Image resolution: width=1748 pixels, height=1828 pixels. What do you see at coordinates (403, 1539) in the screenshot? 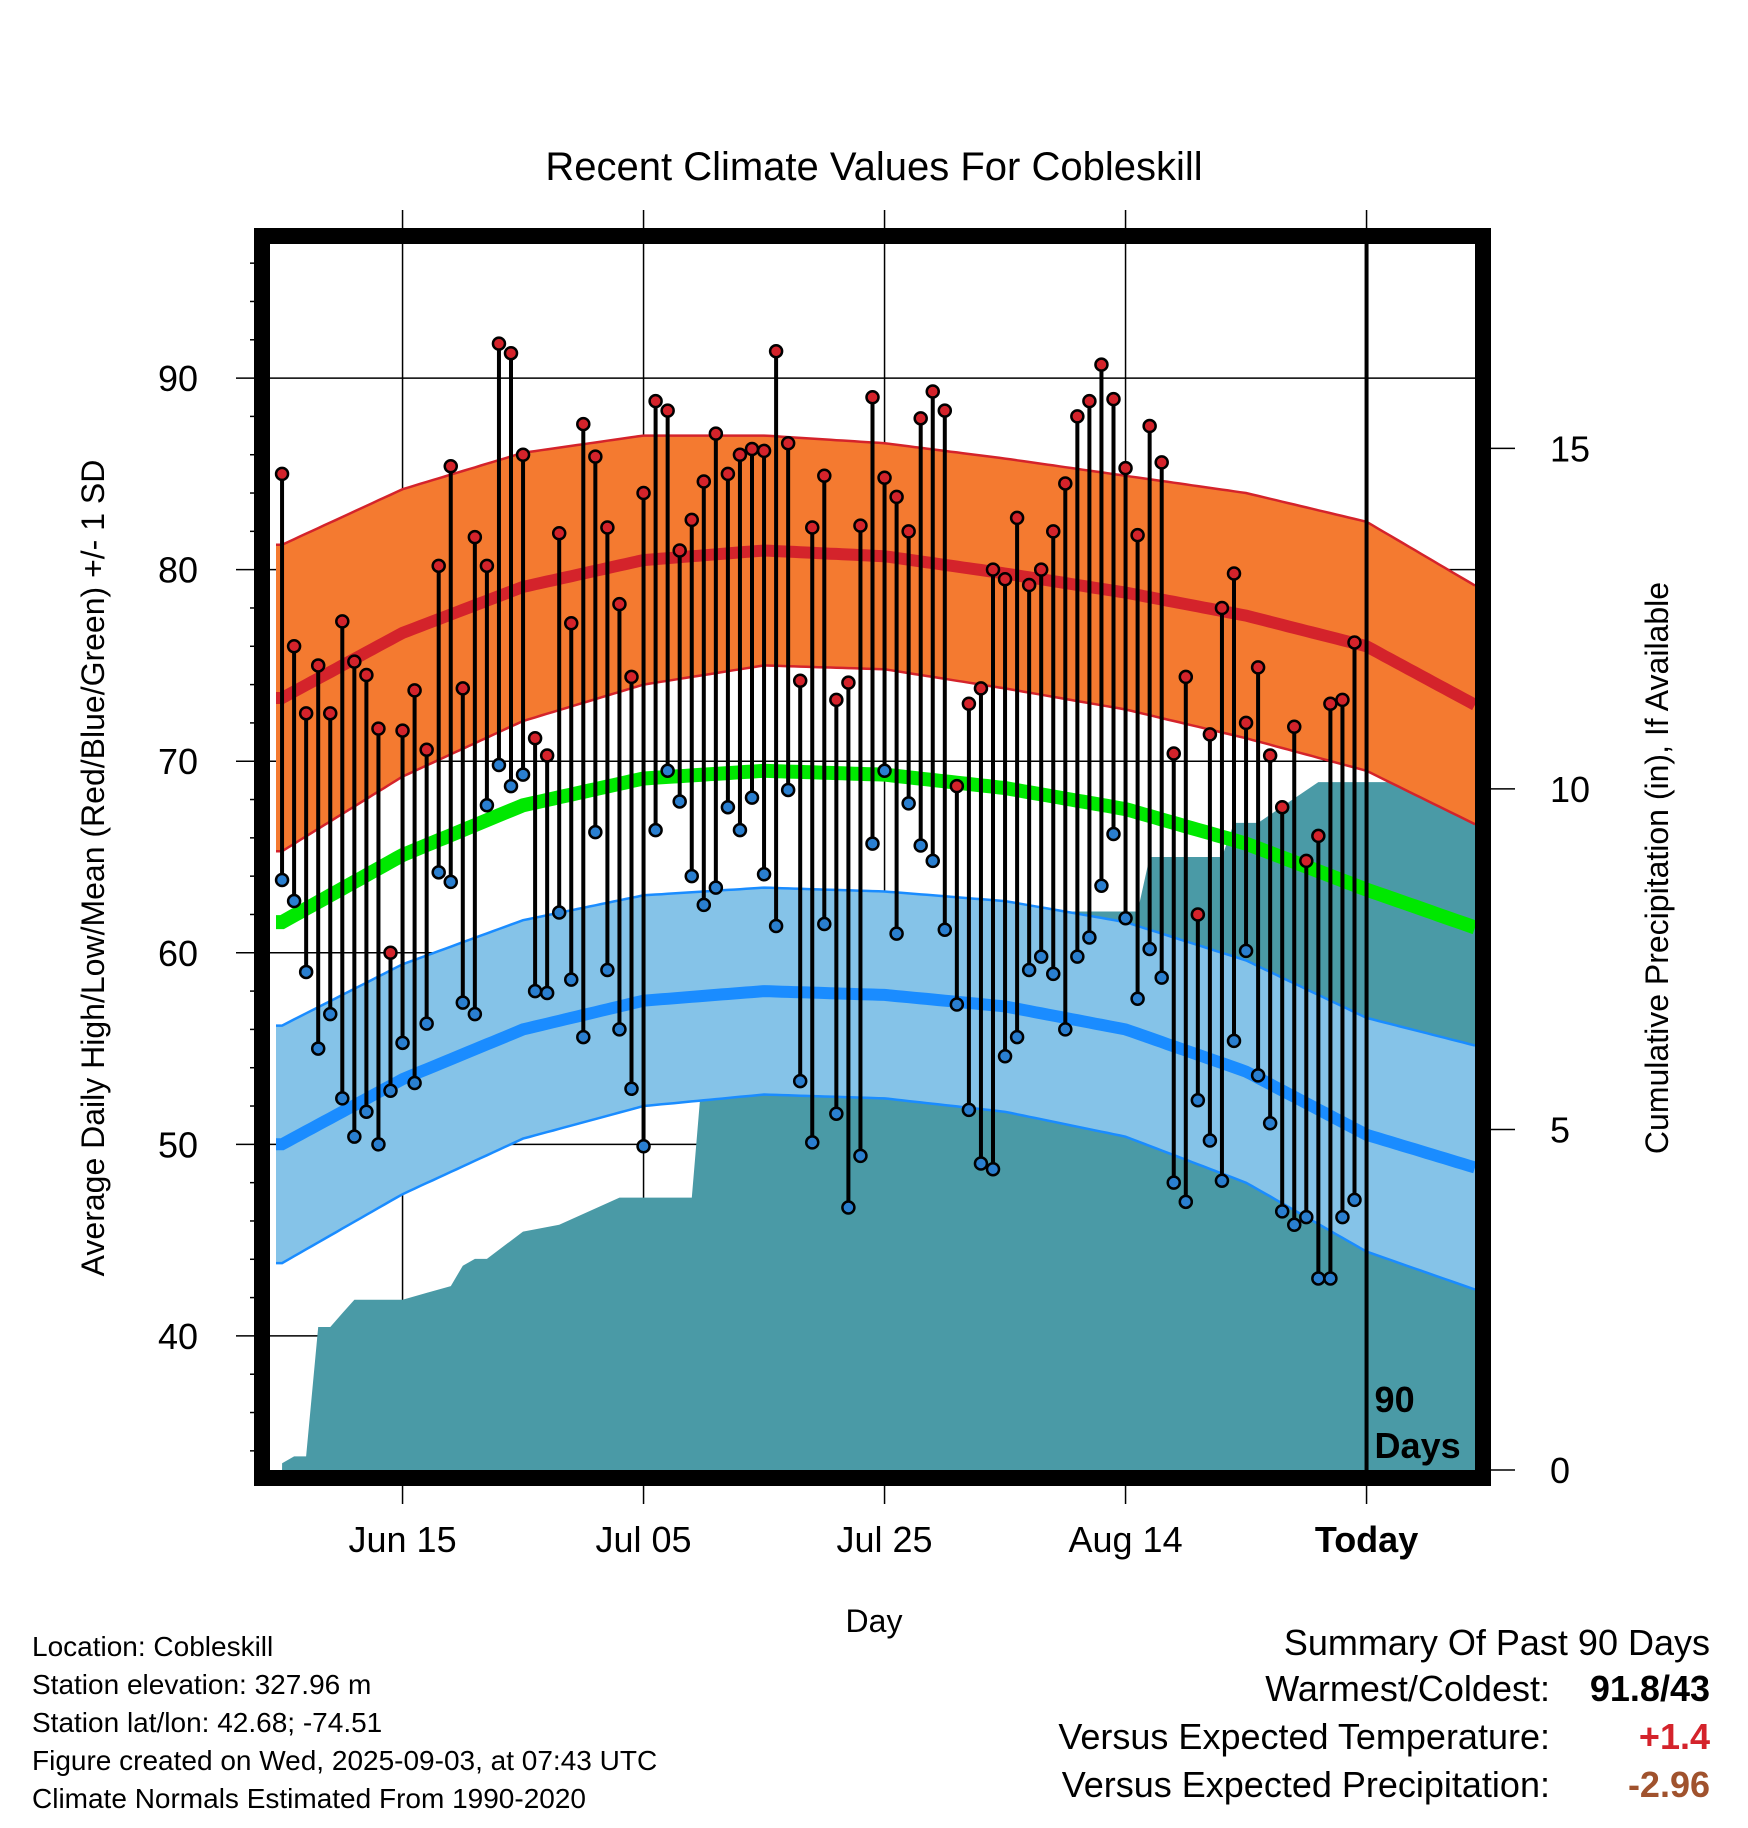
I see `x-tick-label: Jun 15` at bounding box center [403, 1539].